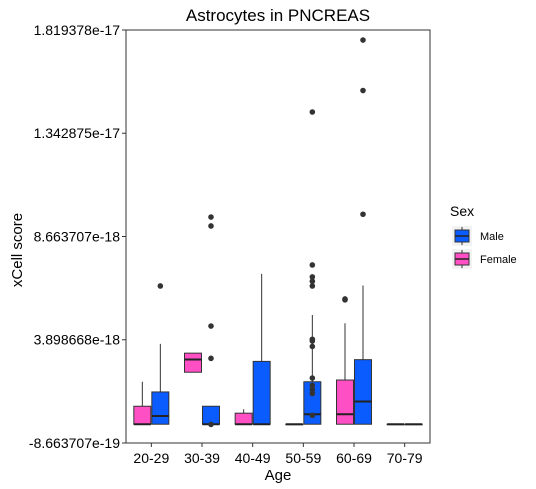 The width and height of the screenshot is (536, 489). I want to click on x-axis-label: Age, so click(278, 475).